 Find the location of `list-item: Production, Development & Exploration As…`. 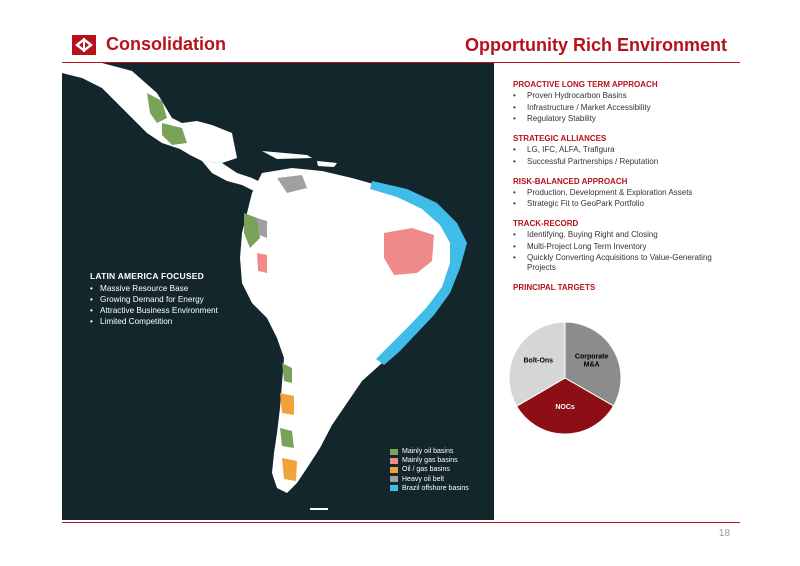

list-item: Production, Development & Exploration As… is located at coordinates (625, 193).